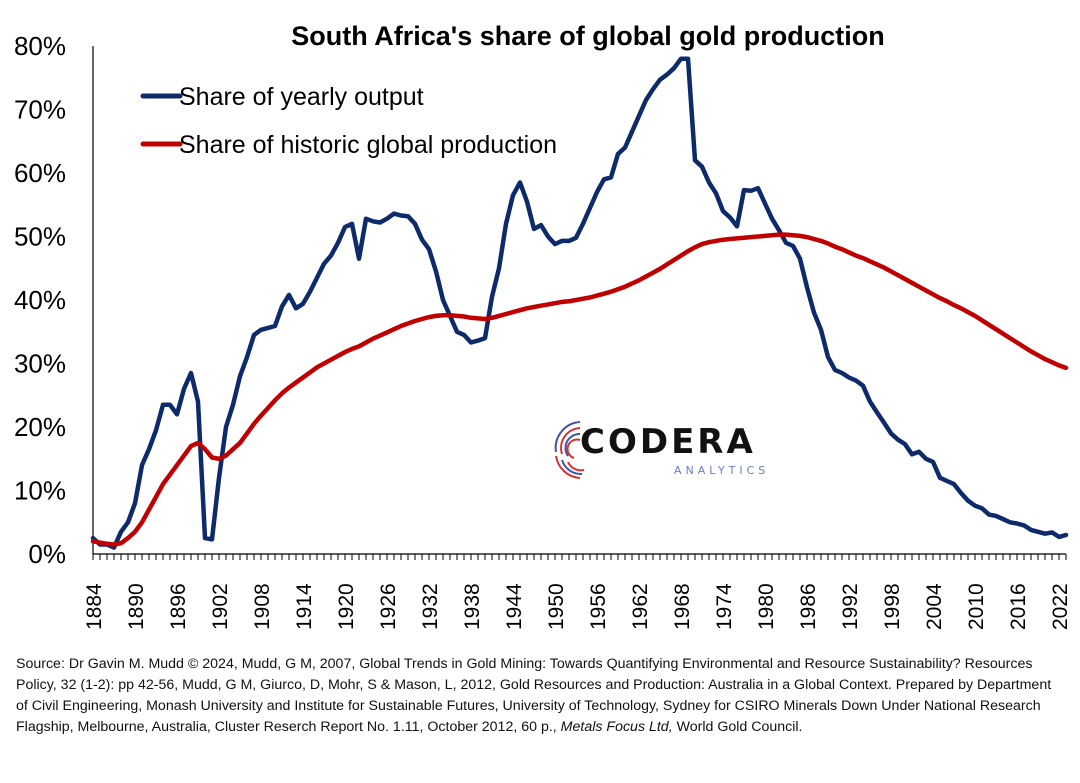 Image resolution: width=1080 pixels, height=783 pixels. I want to click on x-tick-label: 1926, so click(388, 606).